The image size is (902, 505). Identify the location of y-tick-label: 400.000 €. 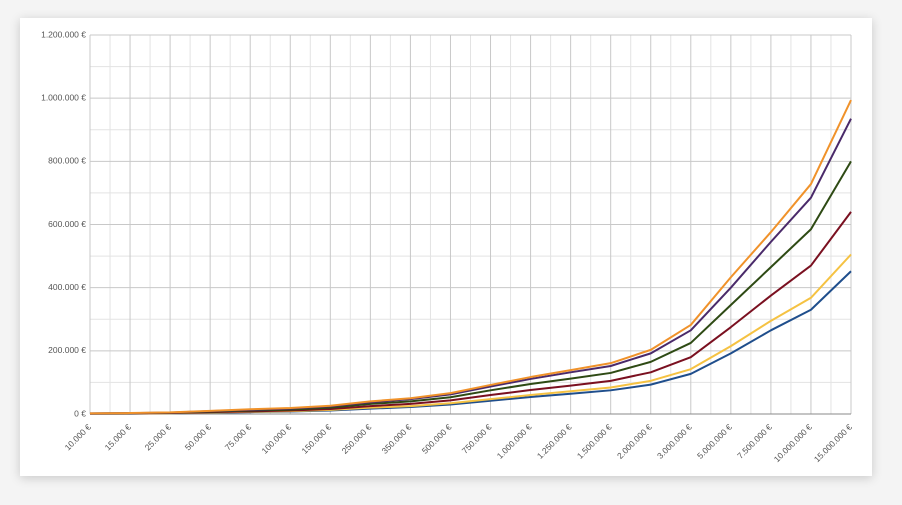
(67, 287).